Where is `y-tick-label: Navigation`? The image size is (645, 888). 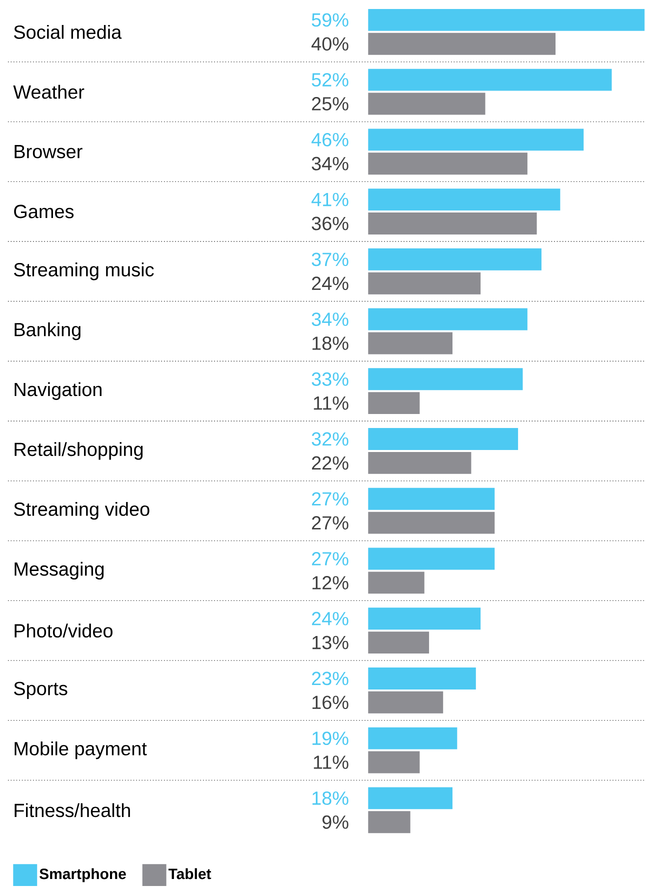
y-tick-label: Navigation is located at coordinates (58, 391).